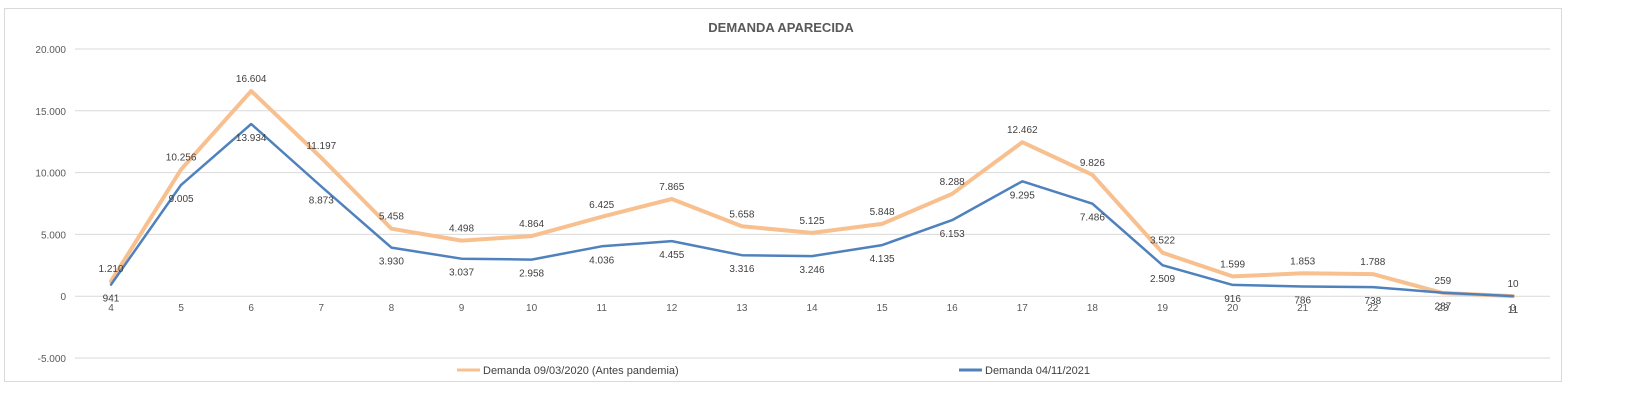 This screenshot has height=410, width=1626. What do you see at coordinates (322, 308) in the screenshot?
I see `x-tick-label: 7` at bounding box center [322, 308].